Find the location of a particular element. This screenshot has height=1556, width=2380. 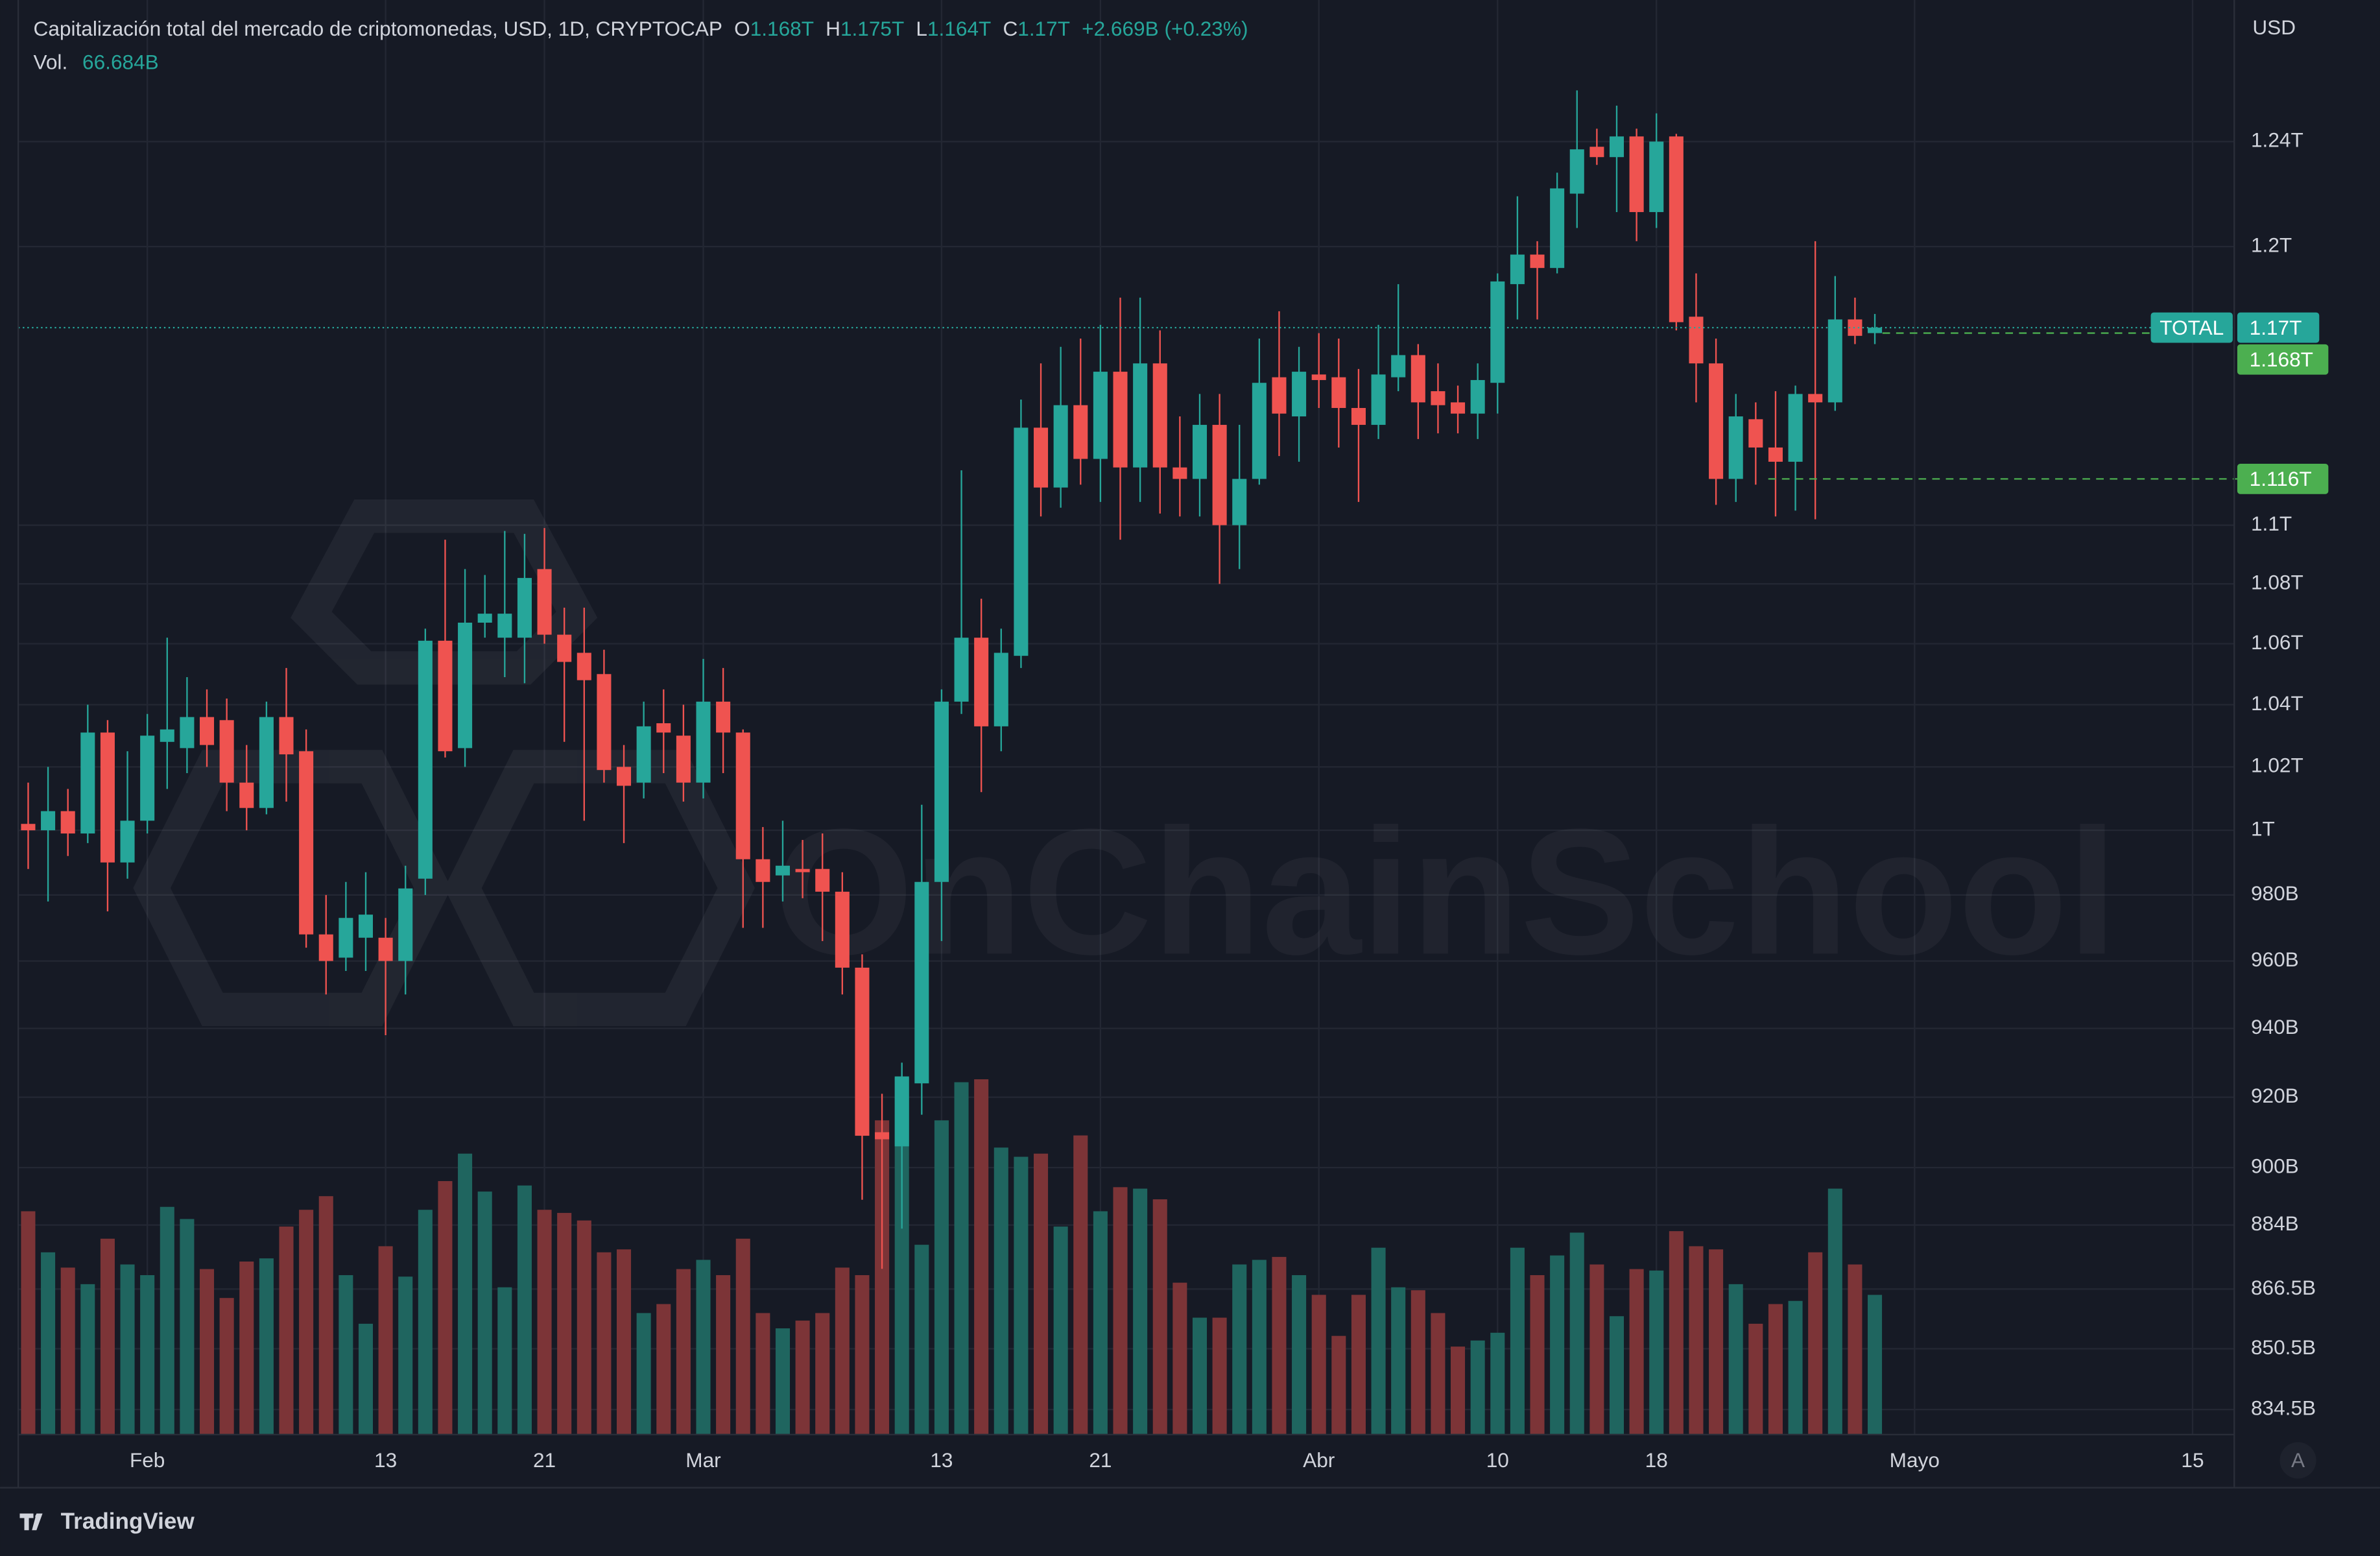

x-tick-label: Mayo is located at coordinates (1915, 1460).